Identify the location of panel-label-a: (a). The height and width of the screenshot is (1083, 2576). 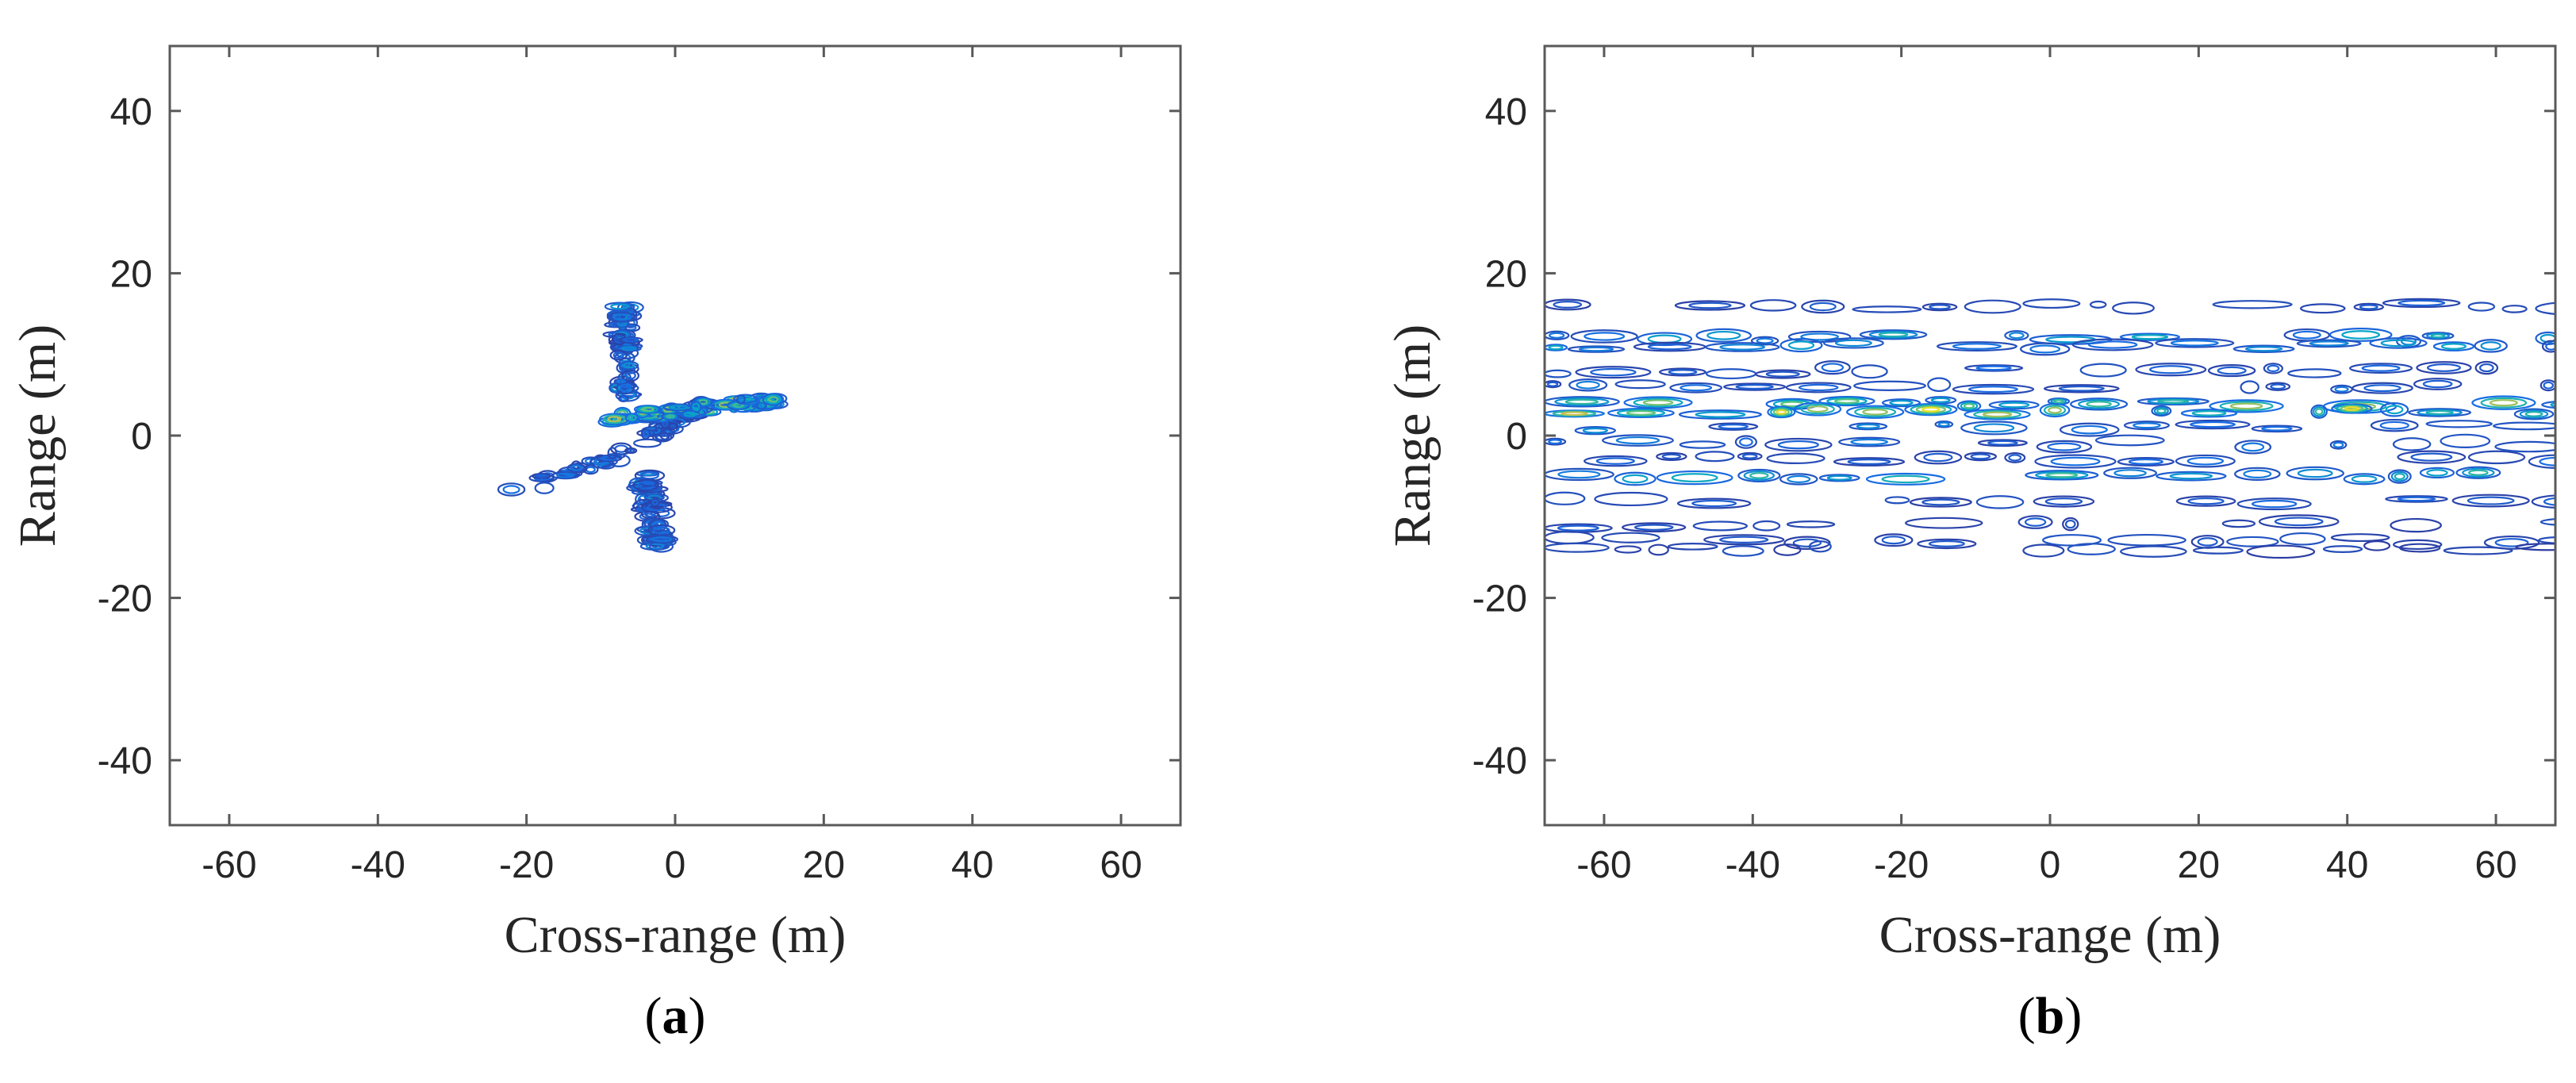
(675, 1016).